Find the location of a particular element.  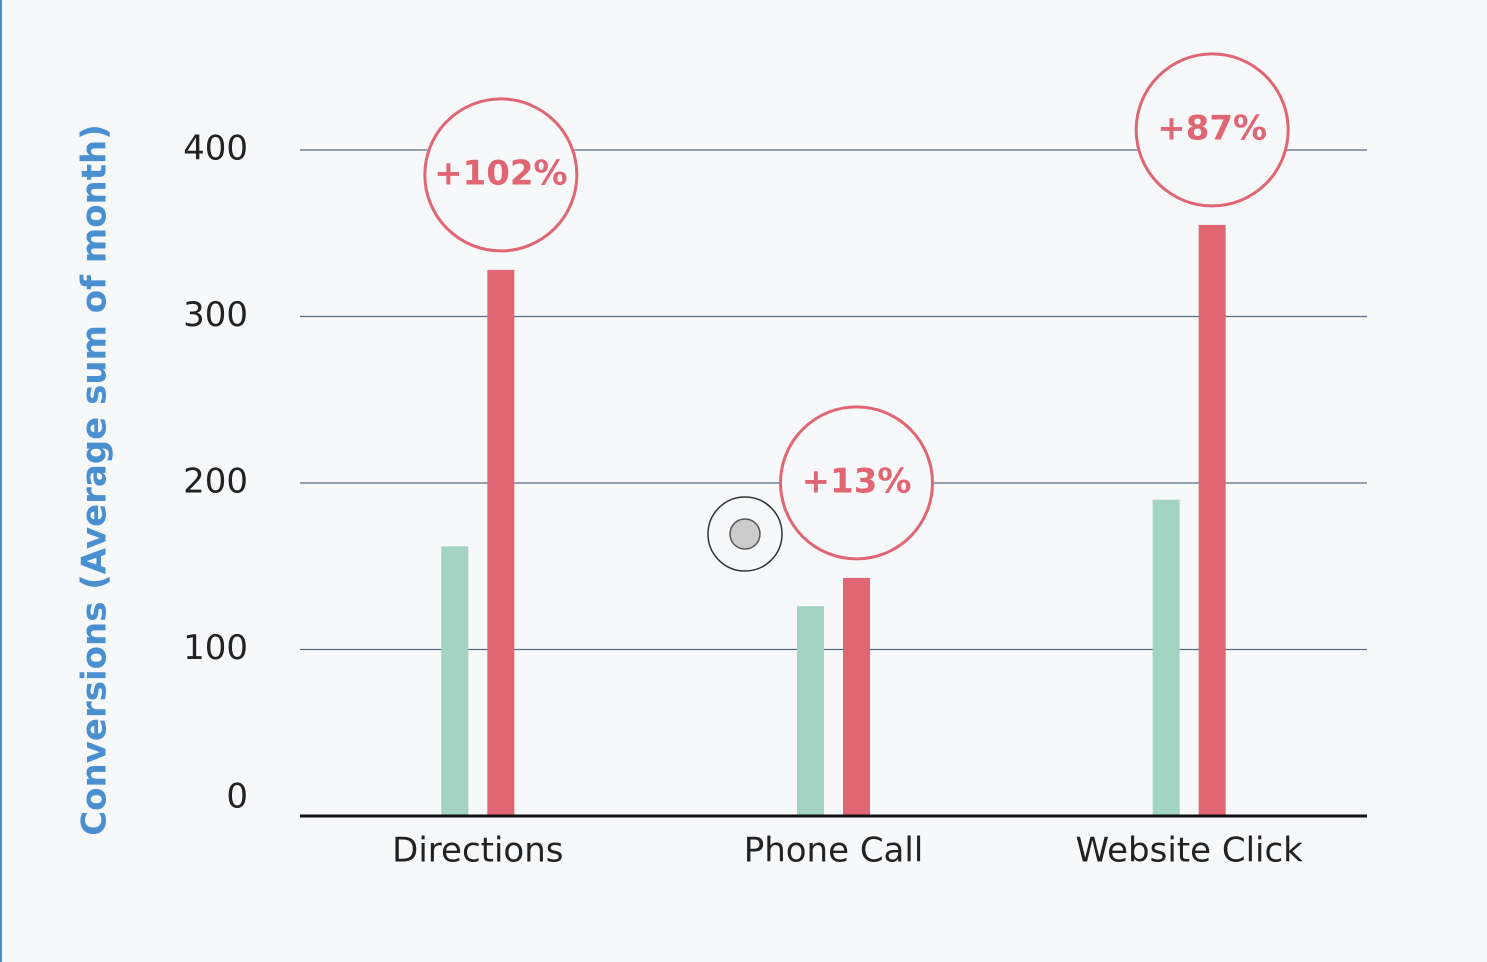

y-tick-label: 200 is located at coordinates (215, 482).